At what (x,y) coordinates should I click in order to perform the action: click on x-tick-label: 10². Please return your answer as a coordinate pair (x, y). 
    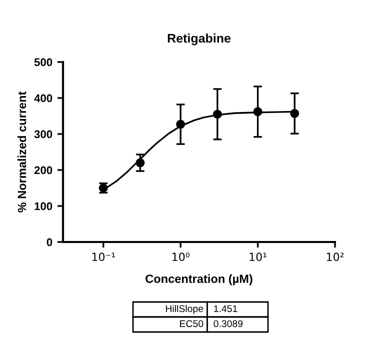
    Looking at the image, I should click on (335, 257).